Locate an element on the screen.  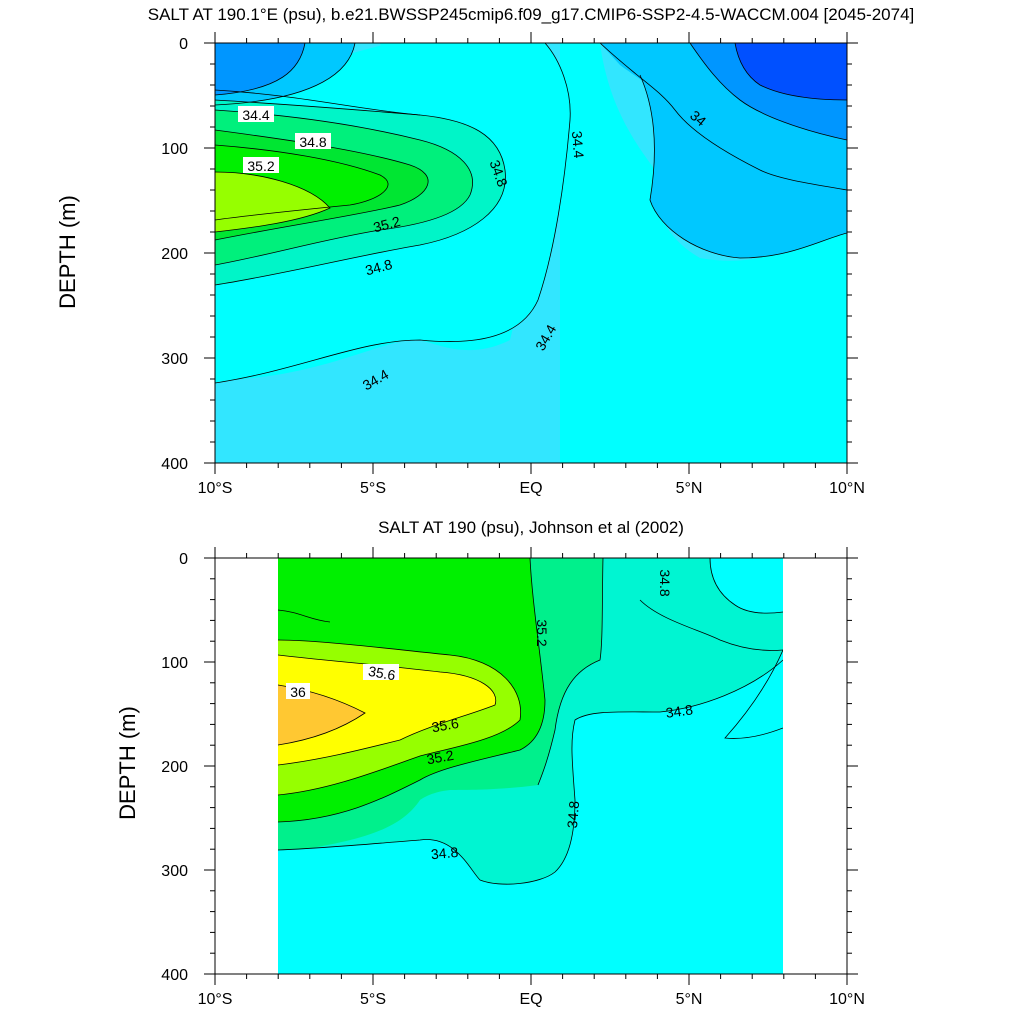
top-label-masks is located at coordinates (284, 139).